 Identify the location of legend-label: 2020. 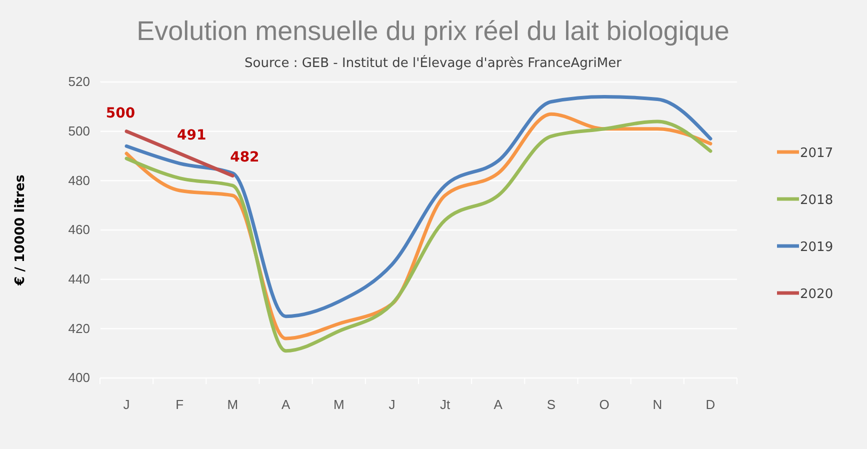
(817, 294).